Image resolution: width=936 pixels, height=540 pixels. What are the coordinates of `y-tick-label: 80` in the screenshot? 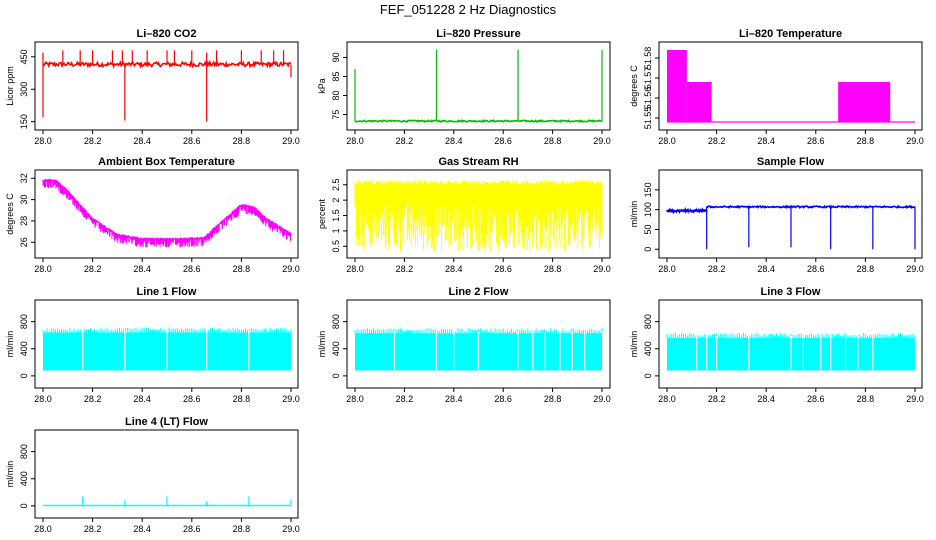 It's located at (336, 96).